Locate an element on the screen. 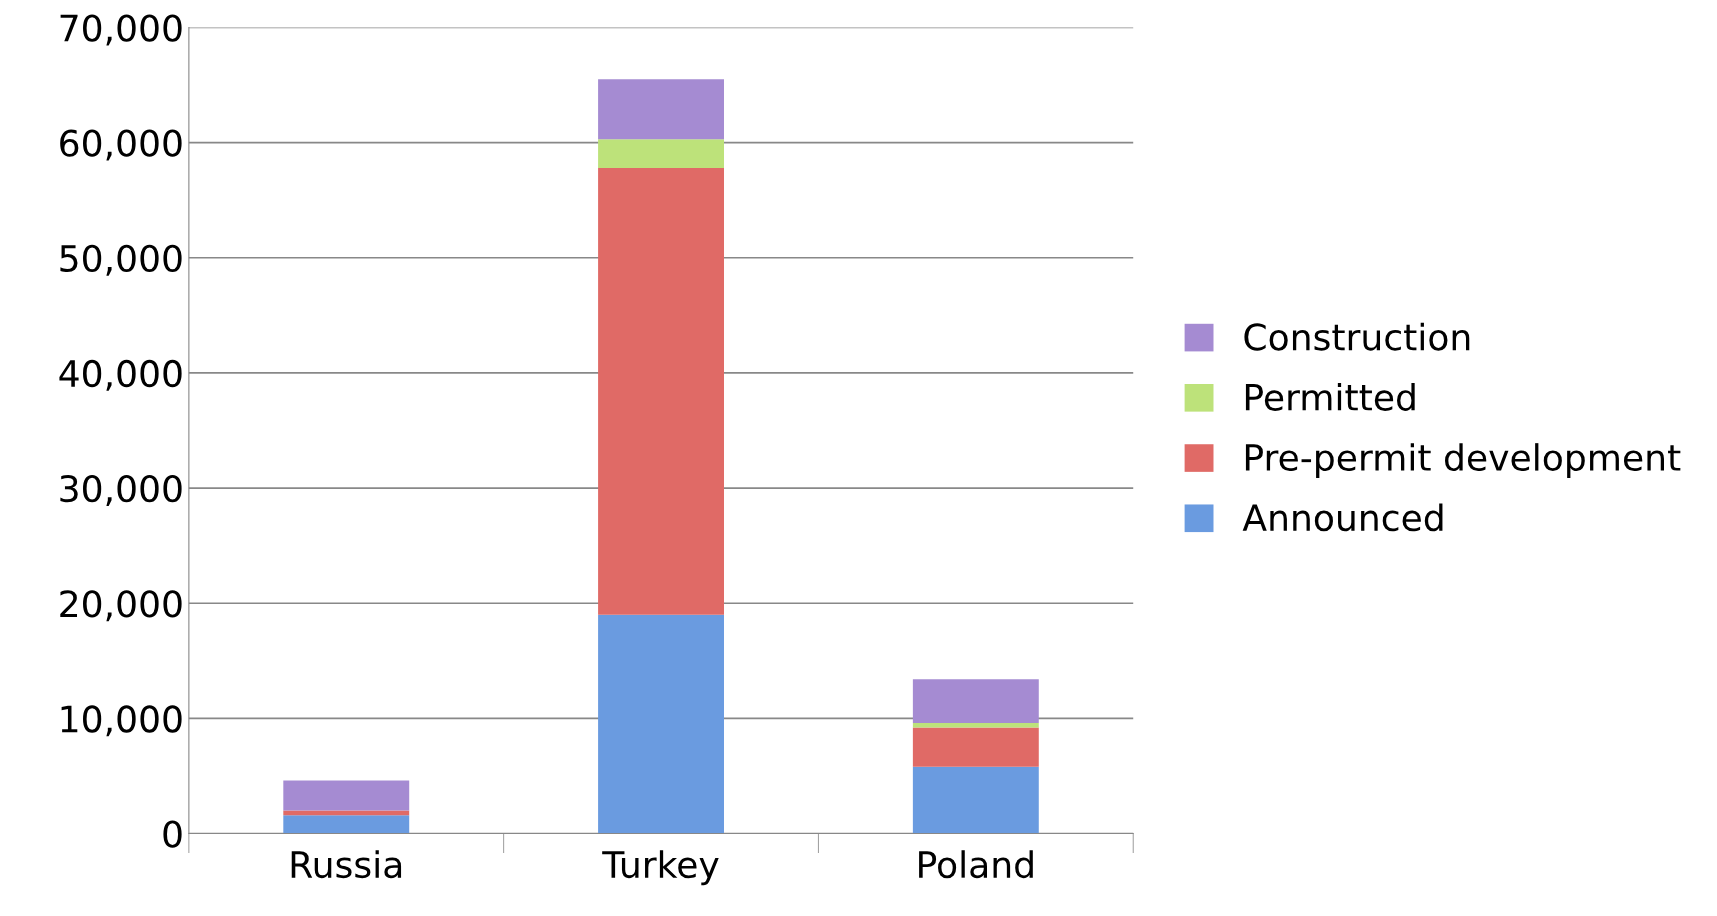  x-tick-label: Poland is located at coordinates (976, 864).